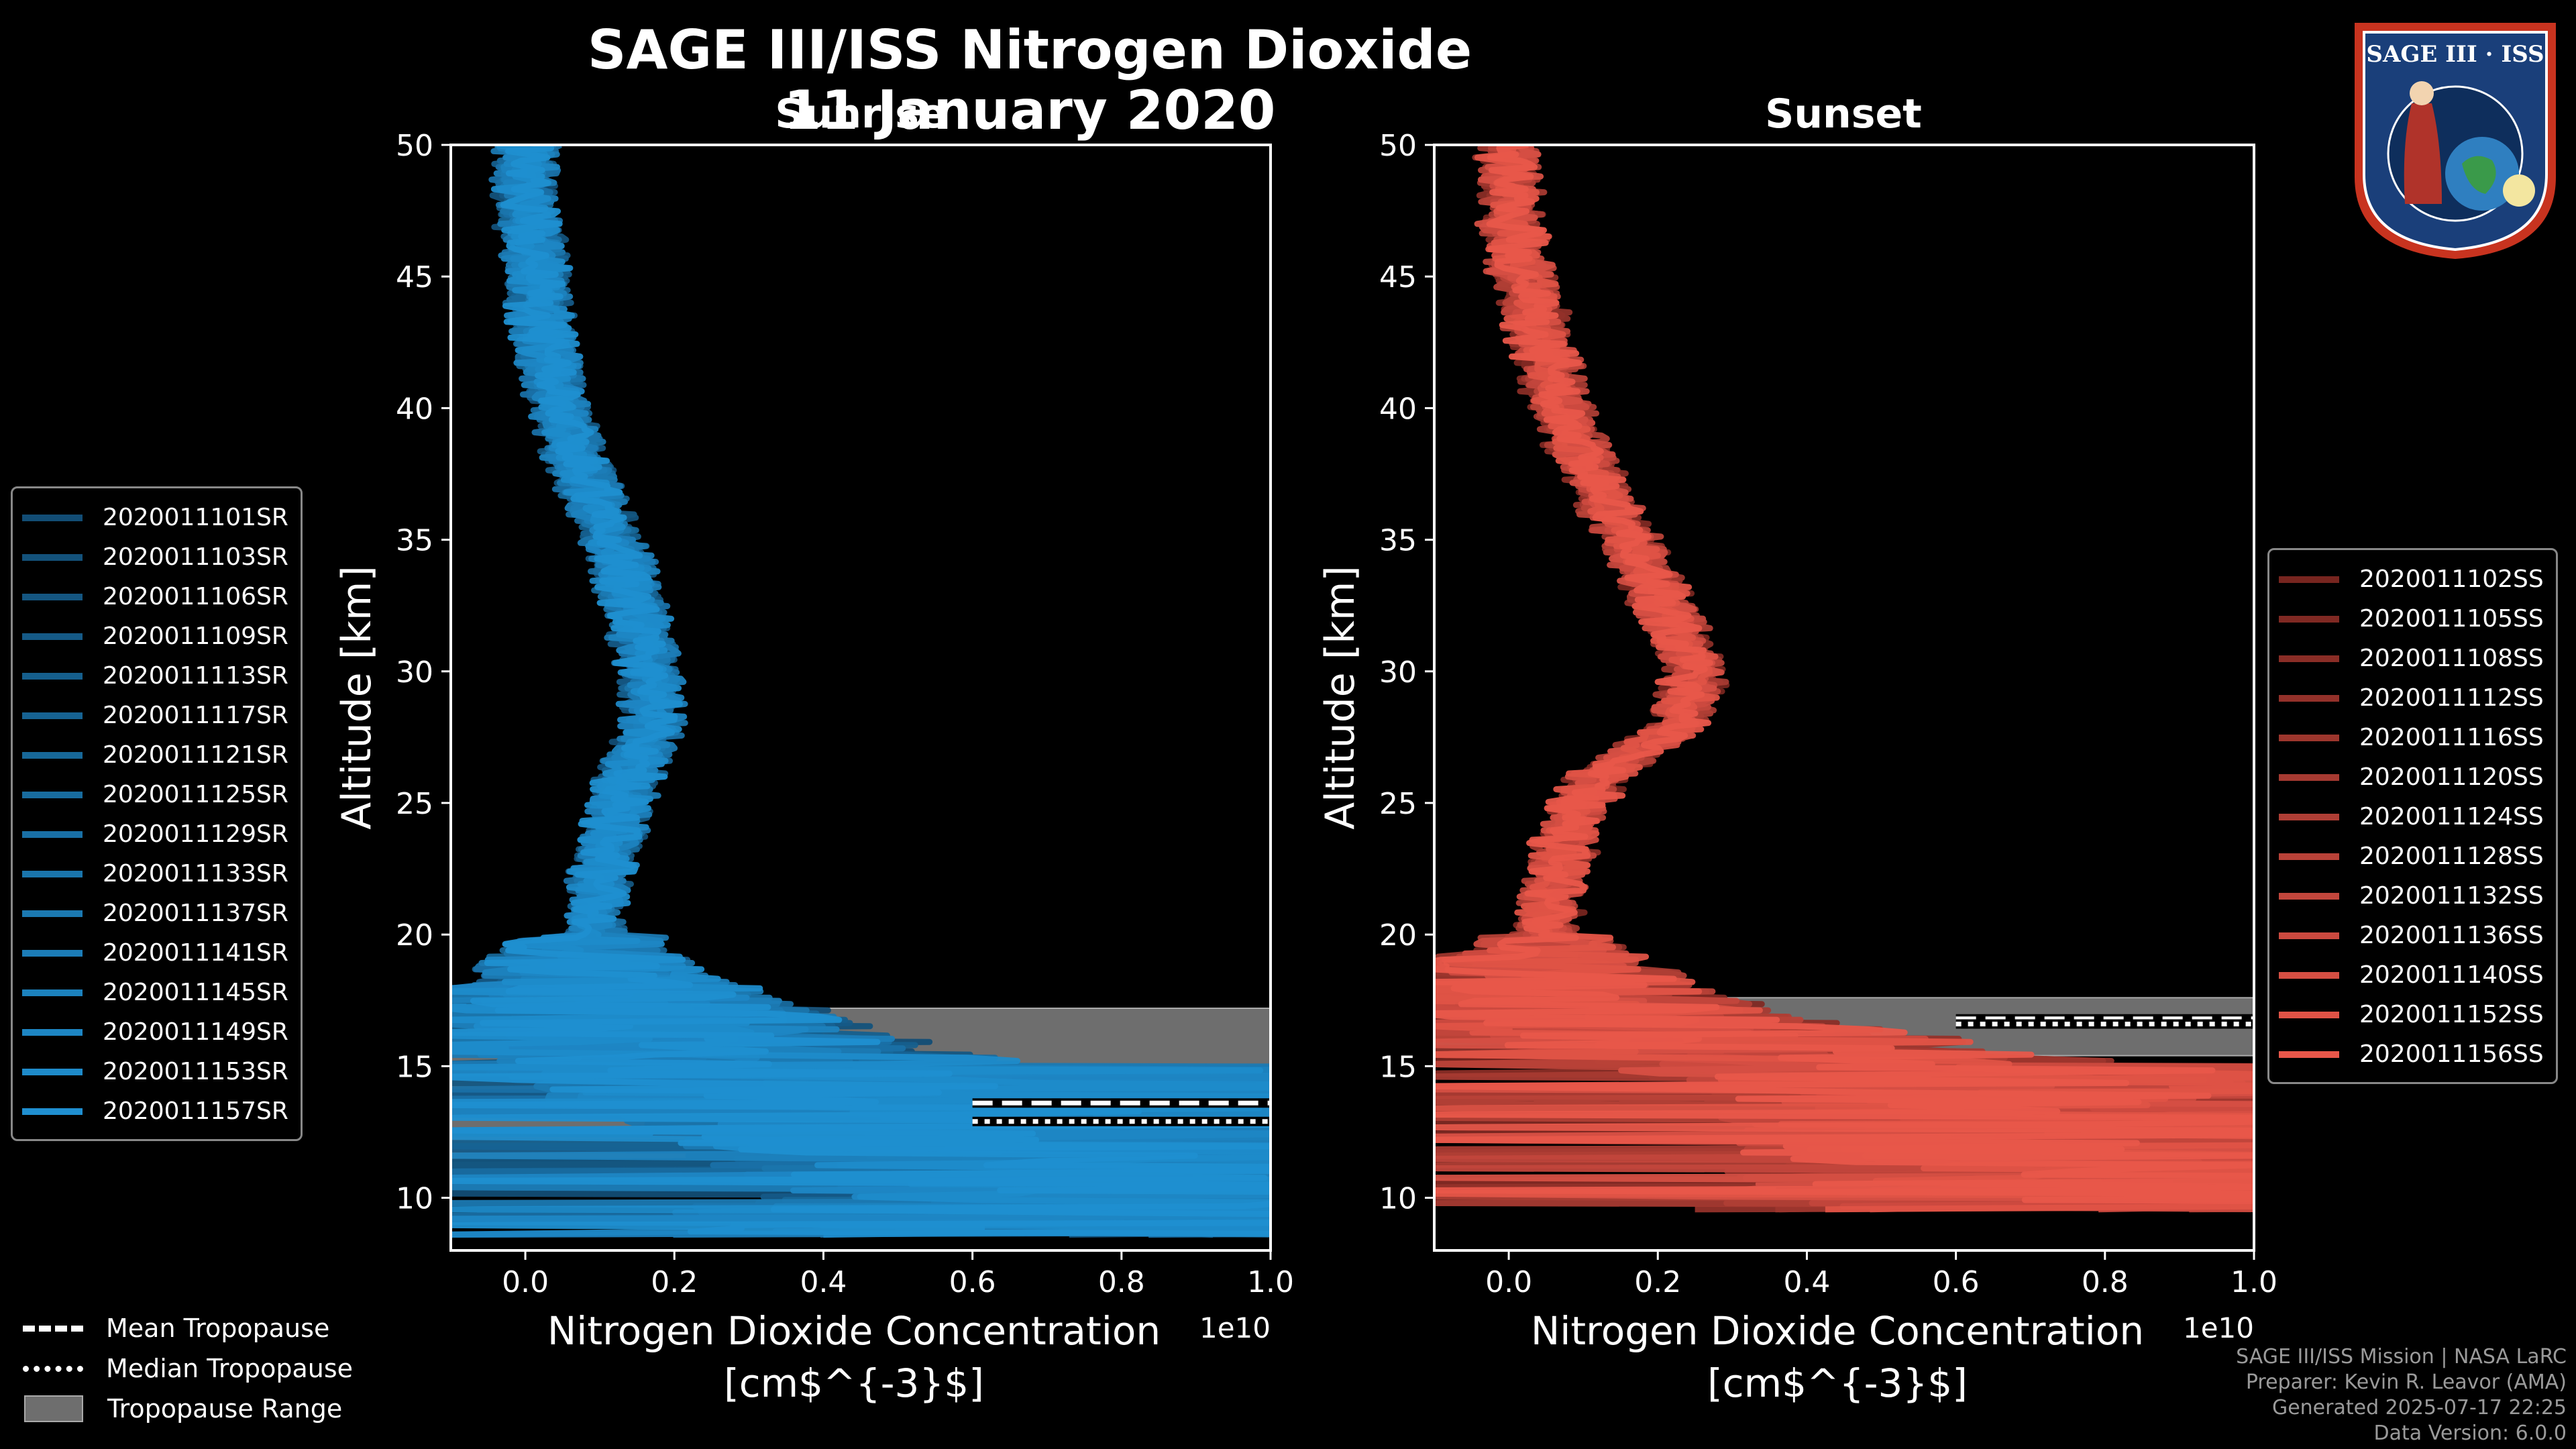 This screenshot has height=1449, width=2576. I want to click on legend-label: 2020011136SS, so click(2451, 935).